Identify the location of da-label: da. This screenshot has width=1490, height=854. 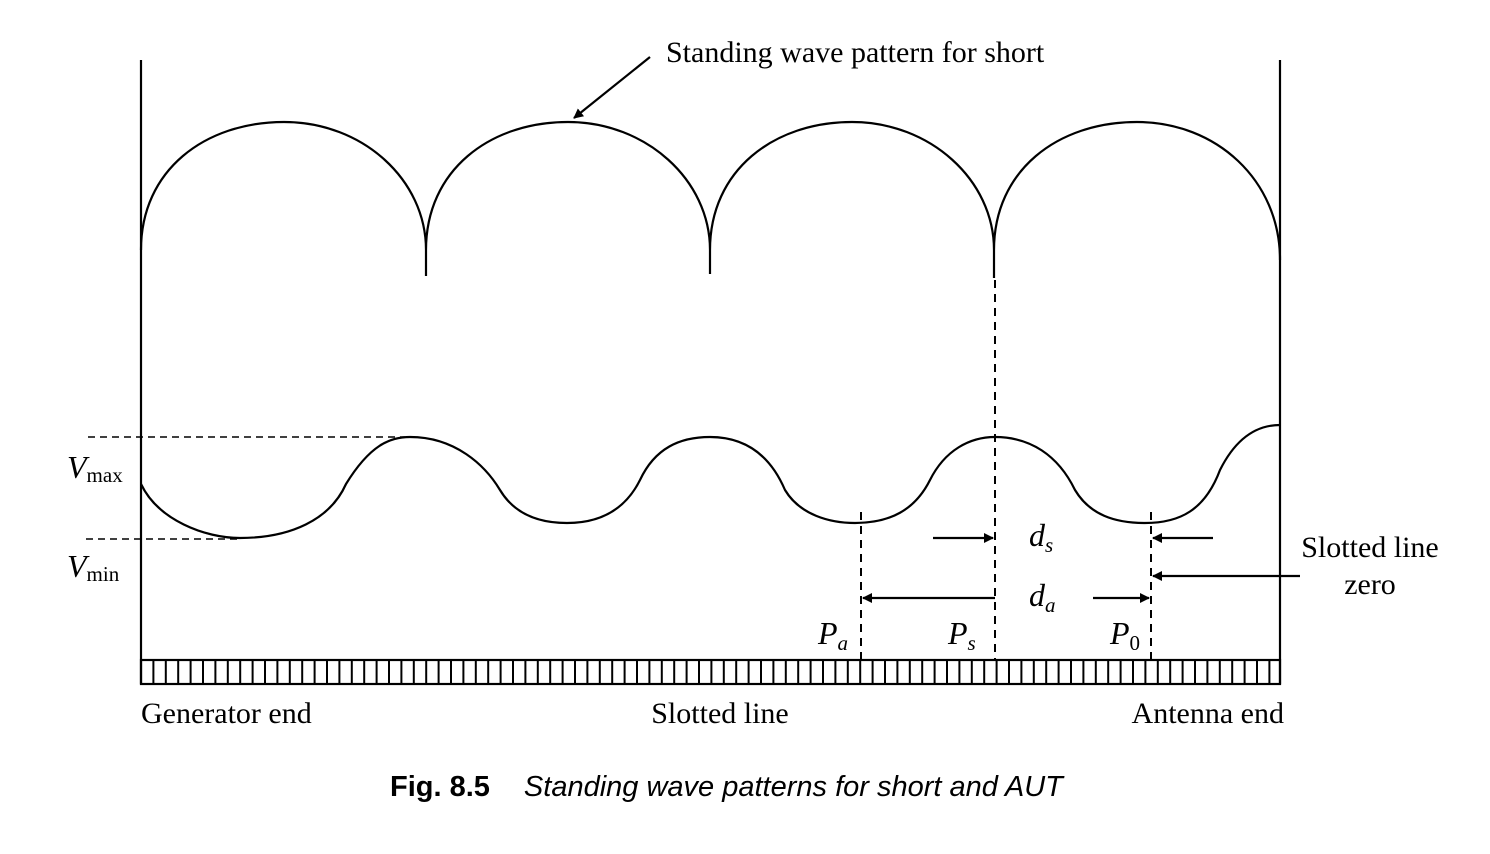
(1042, 597).